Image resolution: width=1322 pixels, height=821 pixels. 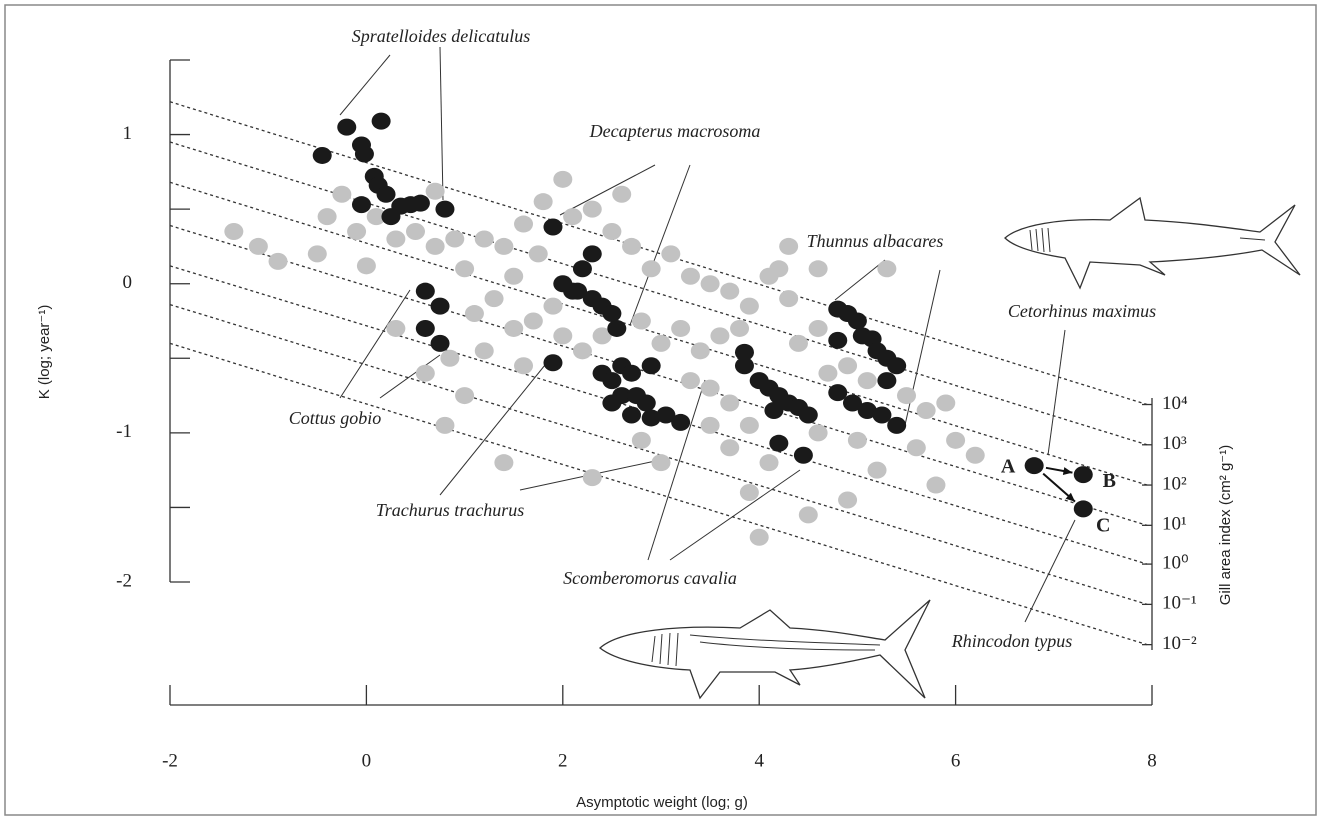 What do you see at coordinates (1174, 524) in the screenshot?
I see `y2-tick-label: 10¹` at bounding box center [1174, 524].